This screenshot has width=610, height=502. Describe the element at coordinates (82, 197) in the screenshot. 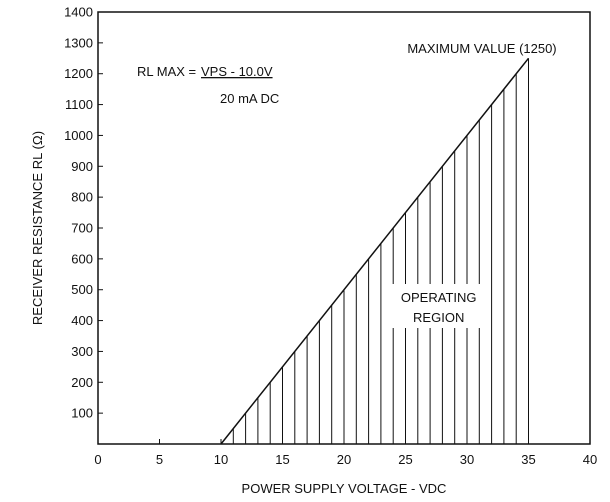

I see `y-tick-label: 800` at that location.